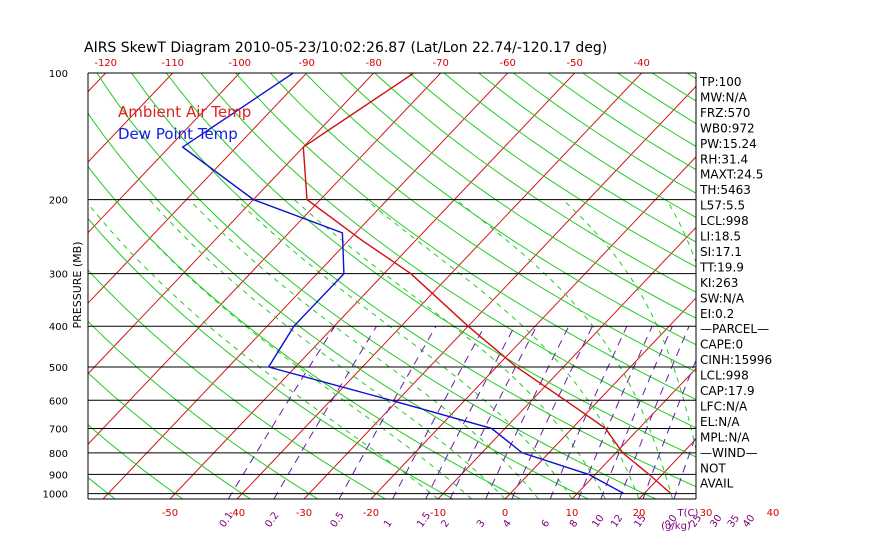 Image resolution: width=870 pixels, height=560 pixels. I want to click on mixing-ratio-unit-label: (g/kg), so click(676, 526).